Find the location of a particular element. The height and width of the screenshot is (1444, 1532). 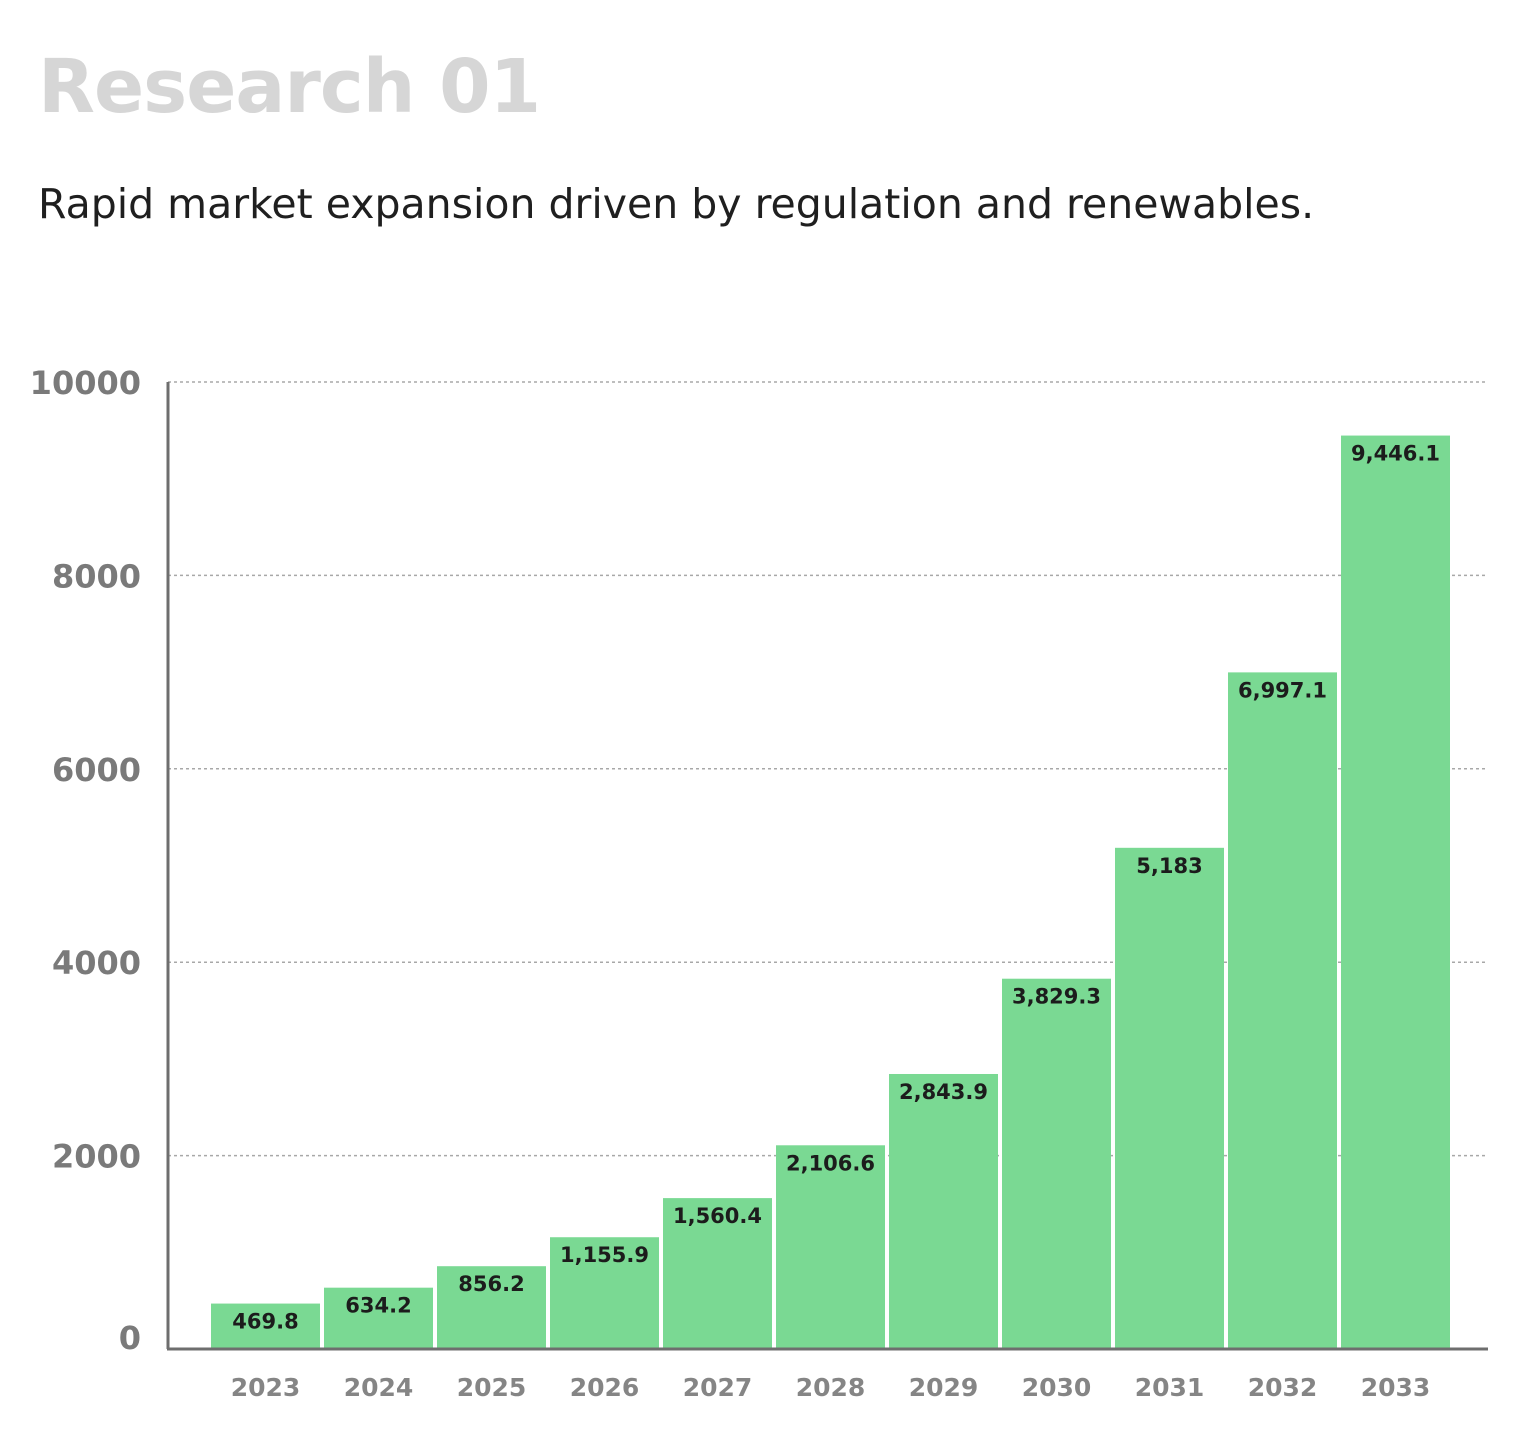

x-tick-label: 2033 is located at coordinates (1396, 1387).